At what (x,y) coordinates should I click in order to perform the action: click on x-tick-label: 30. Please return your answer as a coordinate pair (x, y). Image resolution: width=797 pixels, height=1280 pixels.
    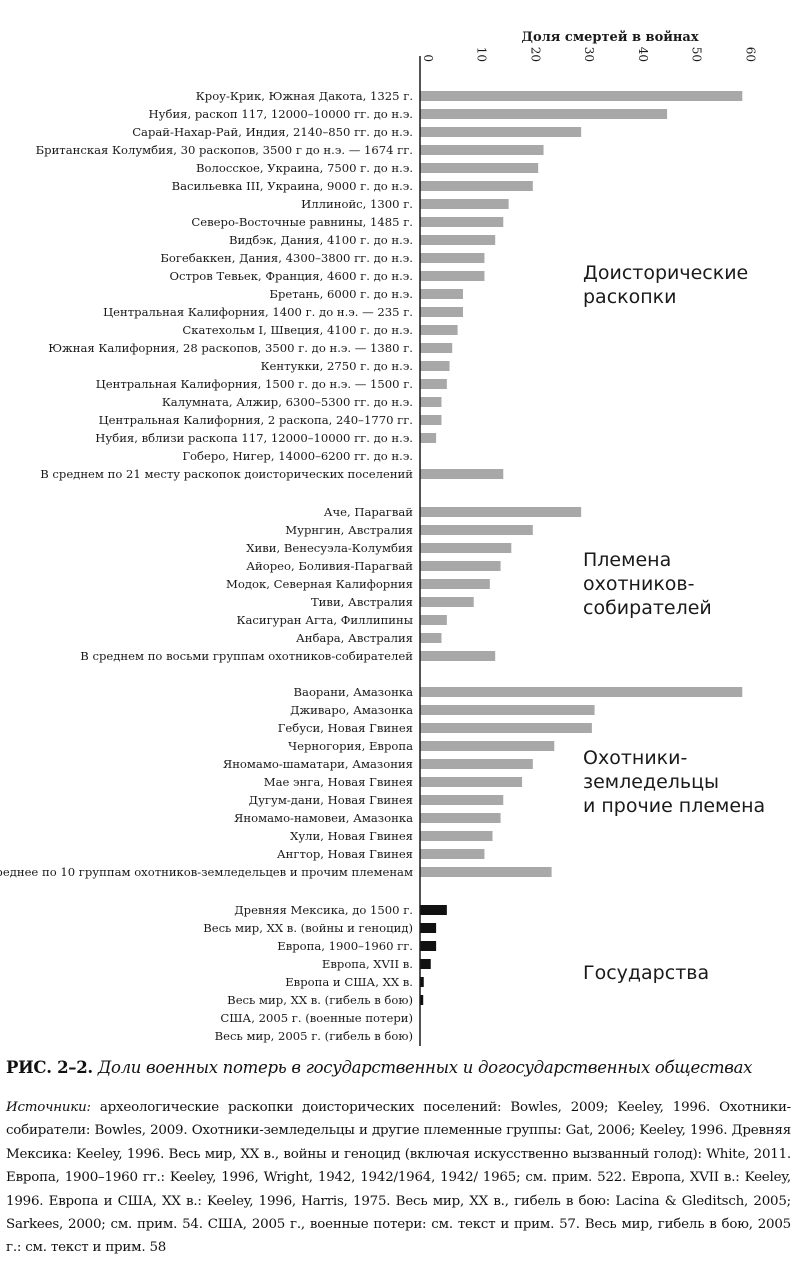
    Looking at the image, I should click on (589, 54).